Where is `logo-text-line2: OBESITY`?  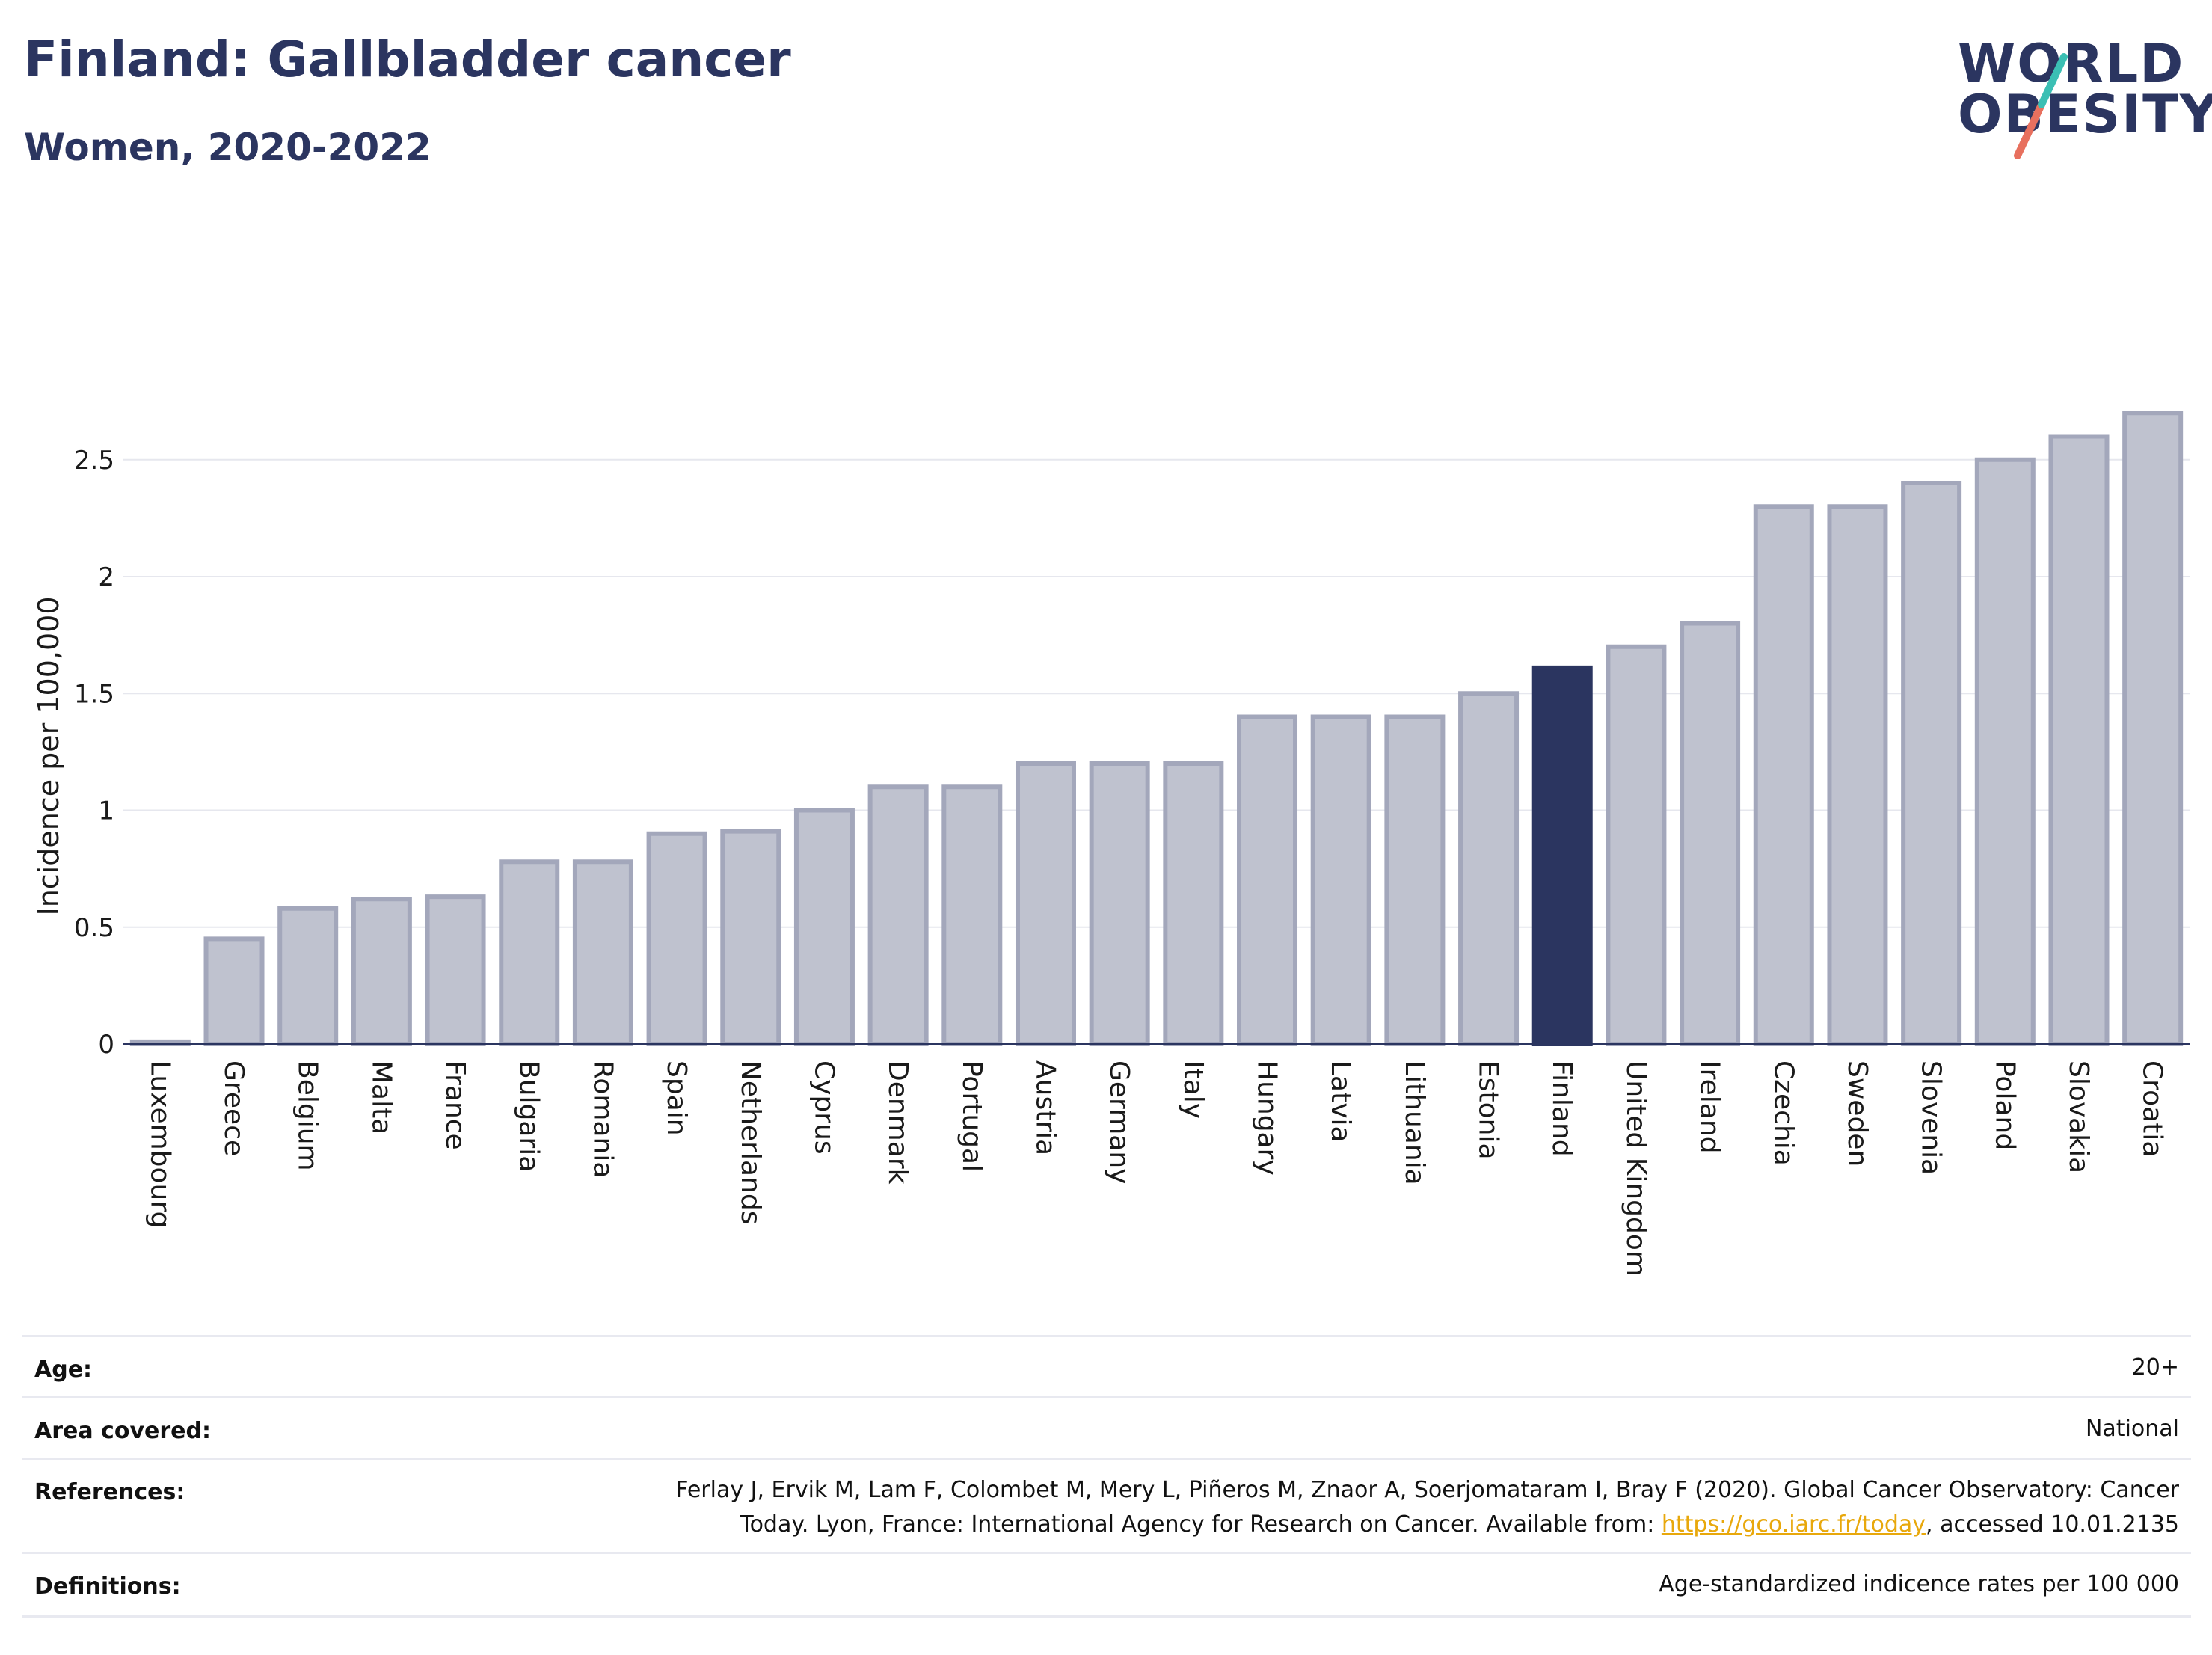
logo-text-line2: OBESITY is located at coordinates (2085, 114).